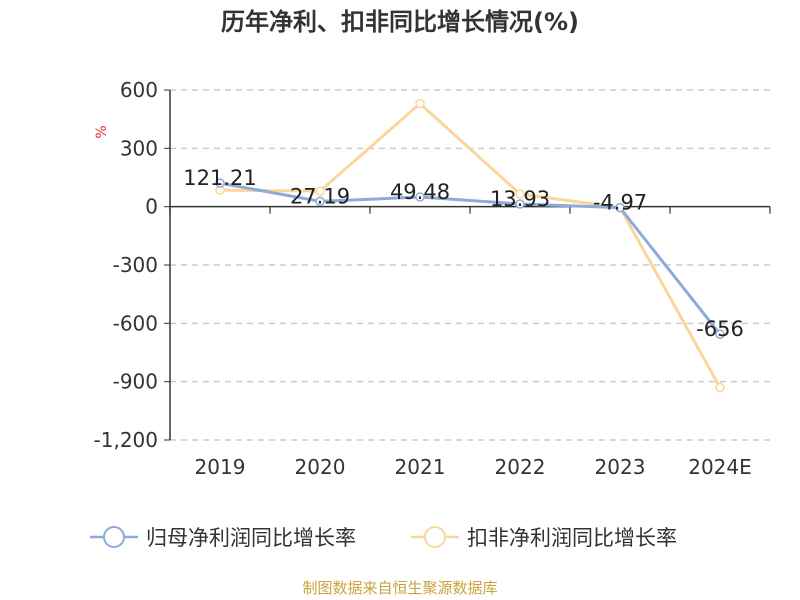 Image resolution: width=800 pixels, height=600 pixels. I want to click on y-tick-label: -900, so click(135, 382).